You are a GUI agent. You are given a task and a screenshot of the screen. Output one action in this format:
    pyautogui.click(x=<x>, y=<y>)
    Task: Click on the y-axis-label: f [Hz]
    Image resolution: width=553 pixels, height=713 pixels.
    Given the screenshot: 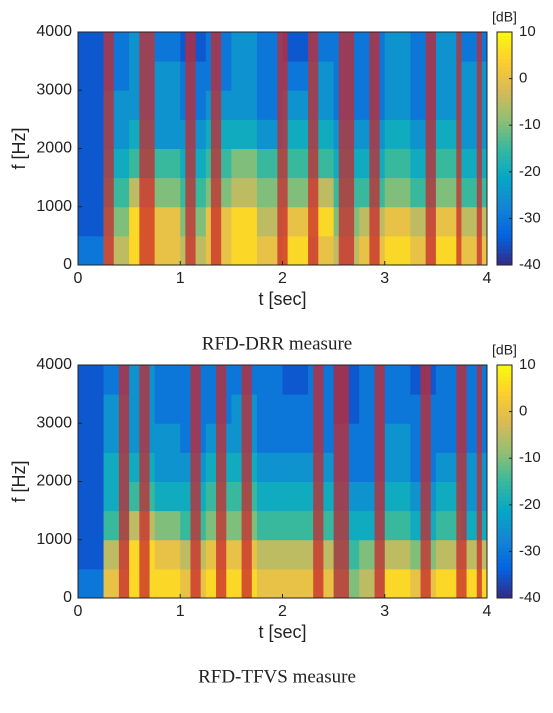 What is the action you would take?
    pyautogui.click(x=19, y=148)
    